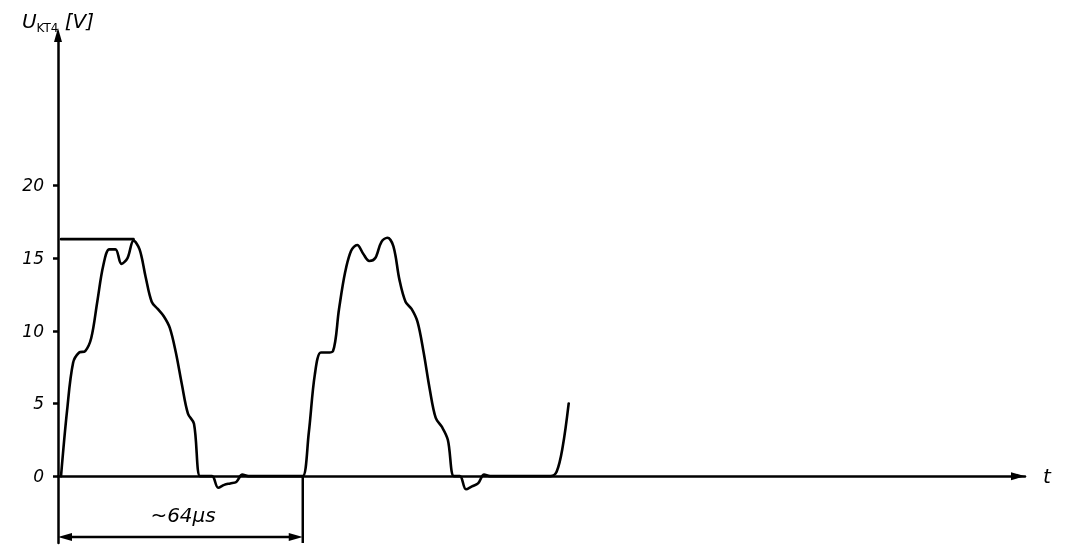  What do you see at coordinates (33, 258) in the screenshot?
I see `y-tick-label: 15` at bounding box center [33, 258].